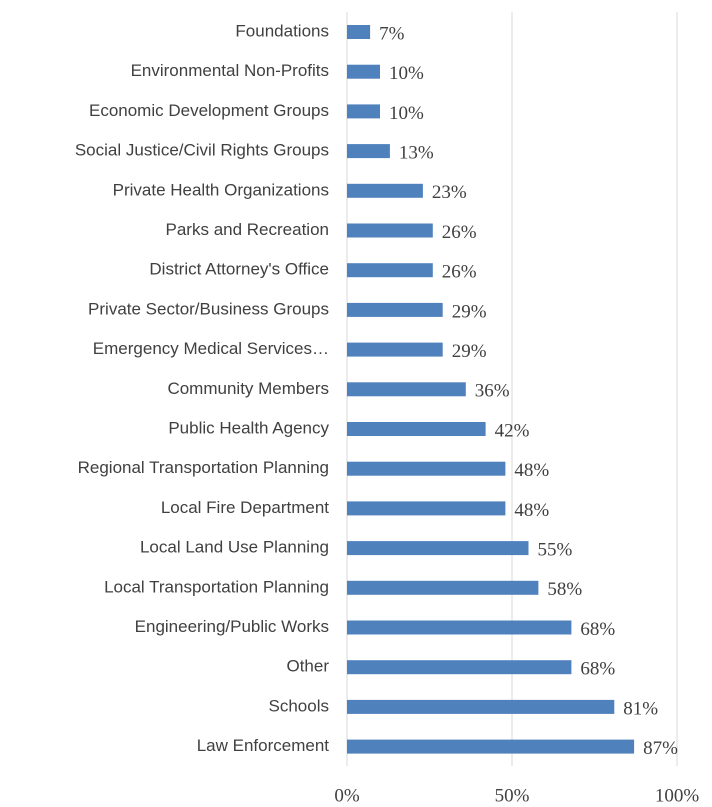  Describe the element at coordinates (202, 150) in the screenshot. I see `y-tick-label: Social Justice/Civil Rights Groups` at that location.